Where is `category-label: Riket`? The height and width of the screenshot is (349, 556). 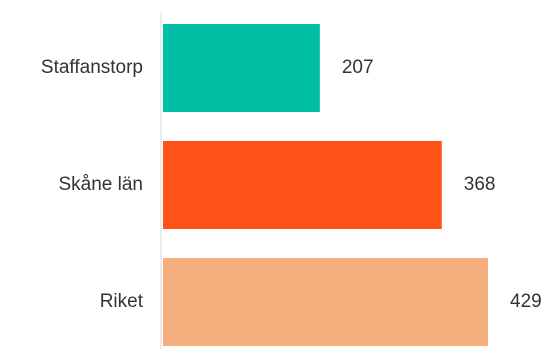
category-label: Riket is located at coordinates (122, 301).